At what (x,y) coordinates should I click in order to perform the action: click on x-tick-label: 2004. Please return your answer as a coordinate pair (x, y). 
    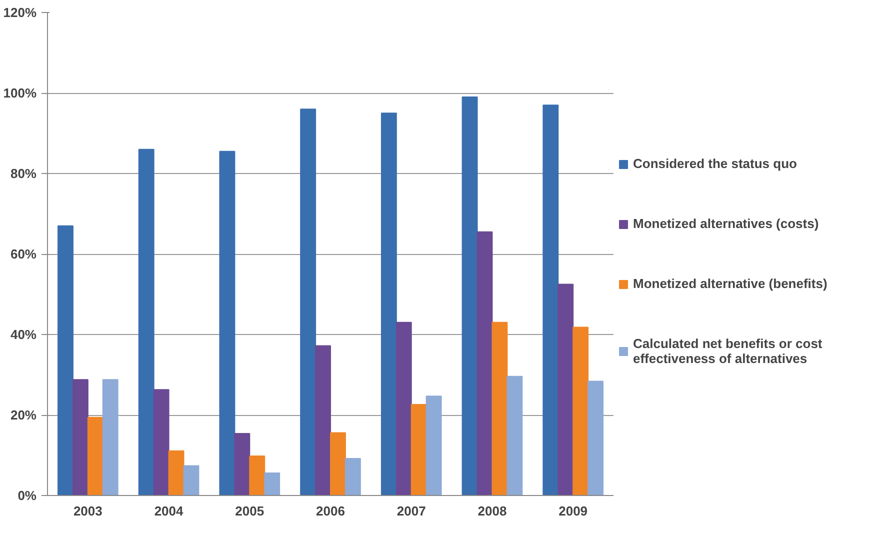
    Looking at the image, I should click on (169, 511).